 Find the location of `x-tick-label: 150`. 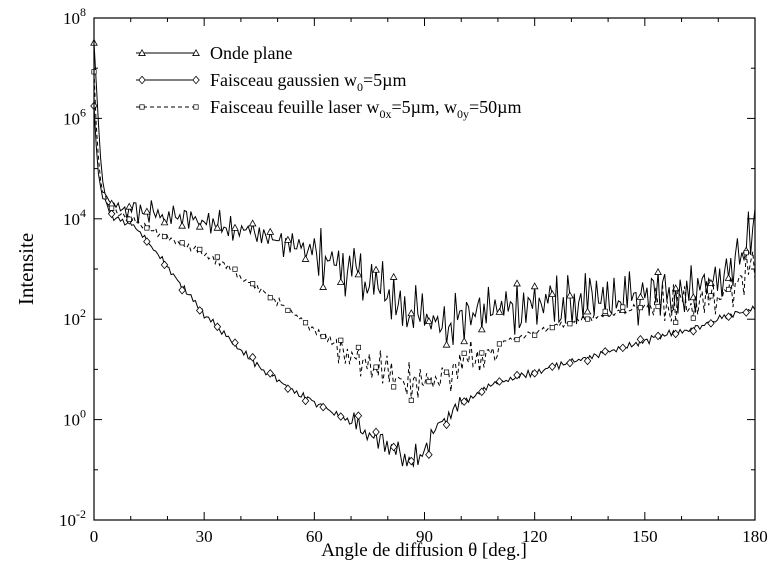

x-tick-label: 150 is located at coordinates (645, 536).